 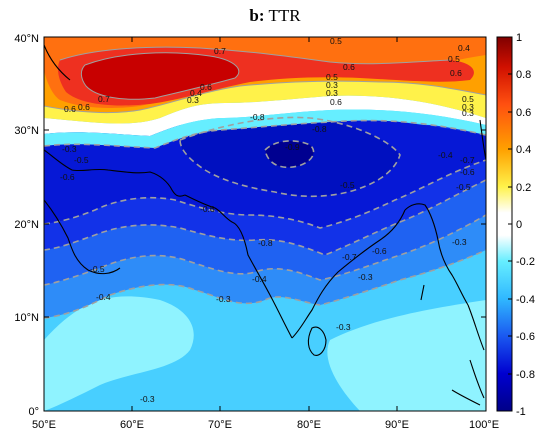 I want to click on positive-contours, so click(x=265, y=79).